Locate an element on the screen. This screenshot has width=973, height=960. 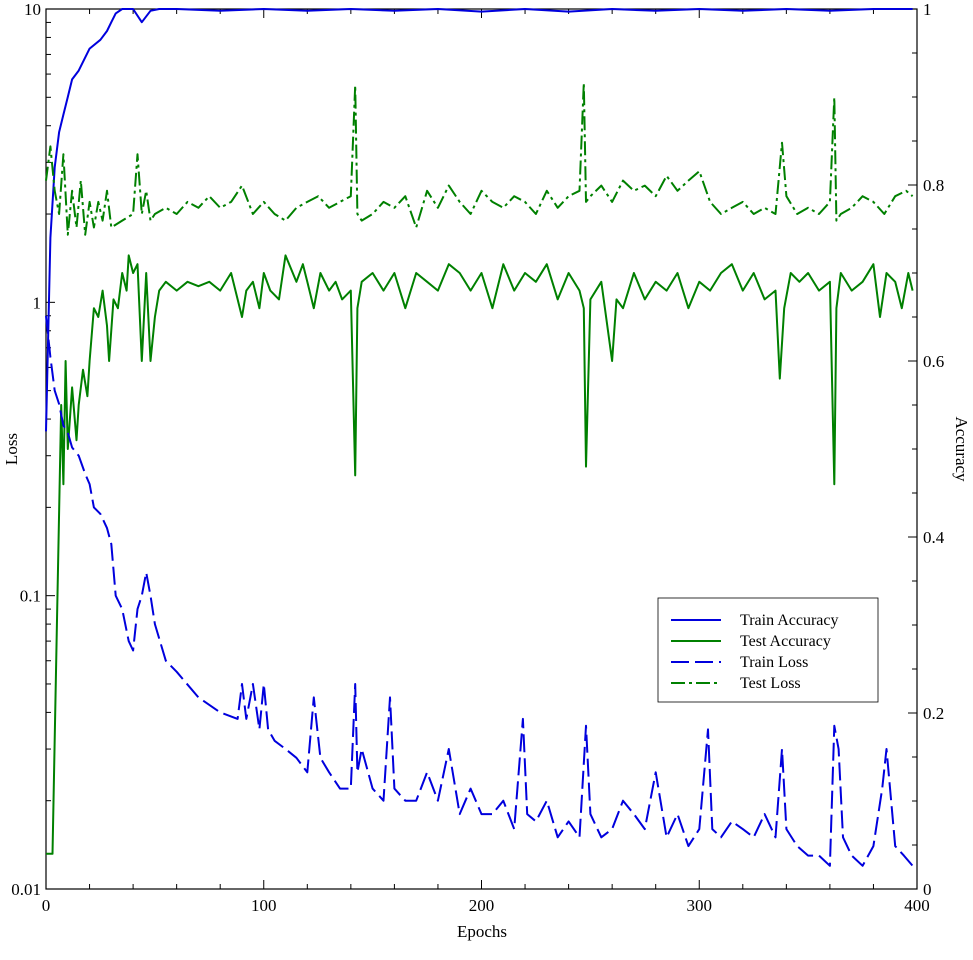
legend-label-test-accuracy: Test Accuracy is located at coordinates (785, 641).